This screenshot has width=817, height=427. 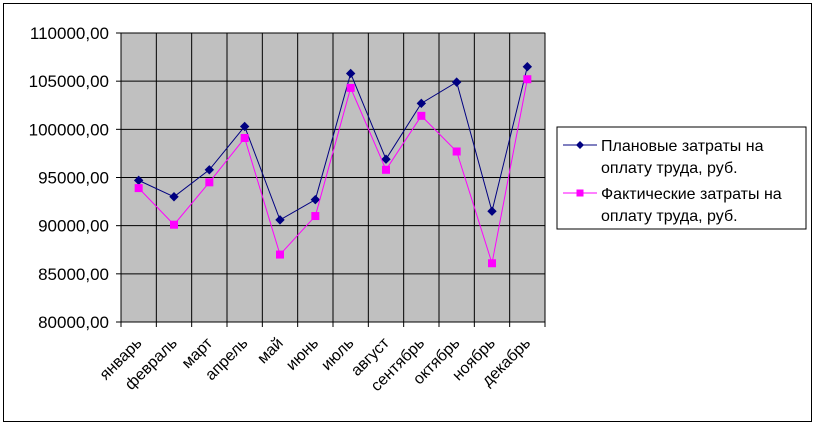 What do you see at coordinates (663, 157) in the screenshot?
I see `legend-item-1: Плановые затраты на оплату труда, руб.` at bounding box center [663, 157].